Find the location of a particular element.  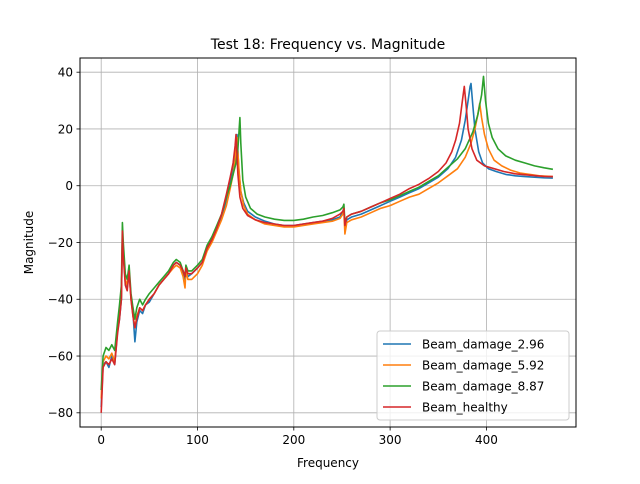

y-axis-ticks: −80 −60 −40 −20 0 20 40 is located at coordinates (64, 242).